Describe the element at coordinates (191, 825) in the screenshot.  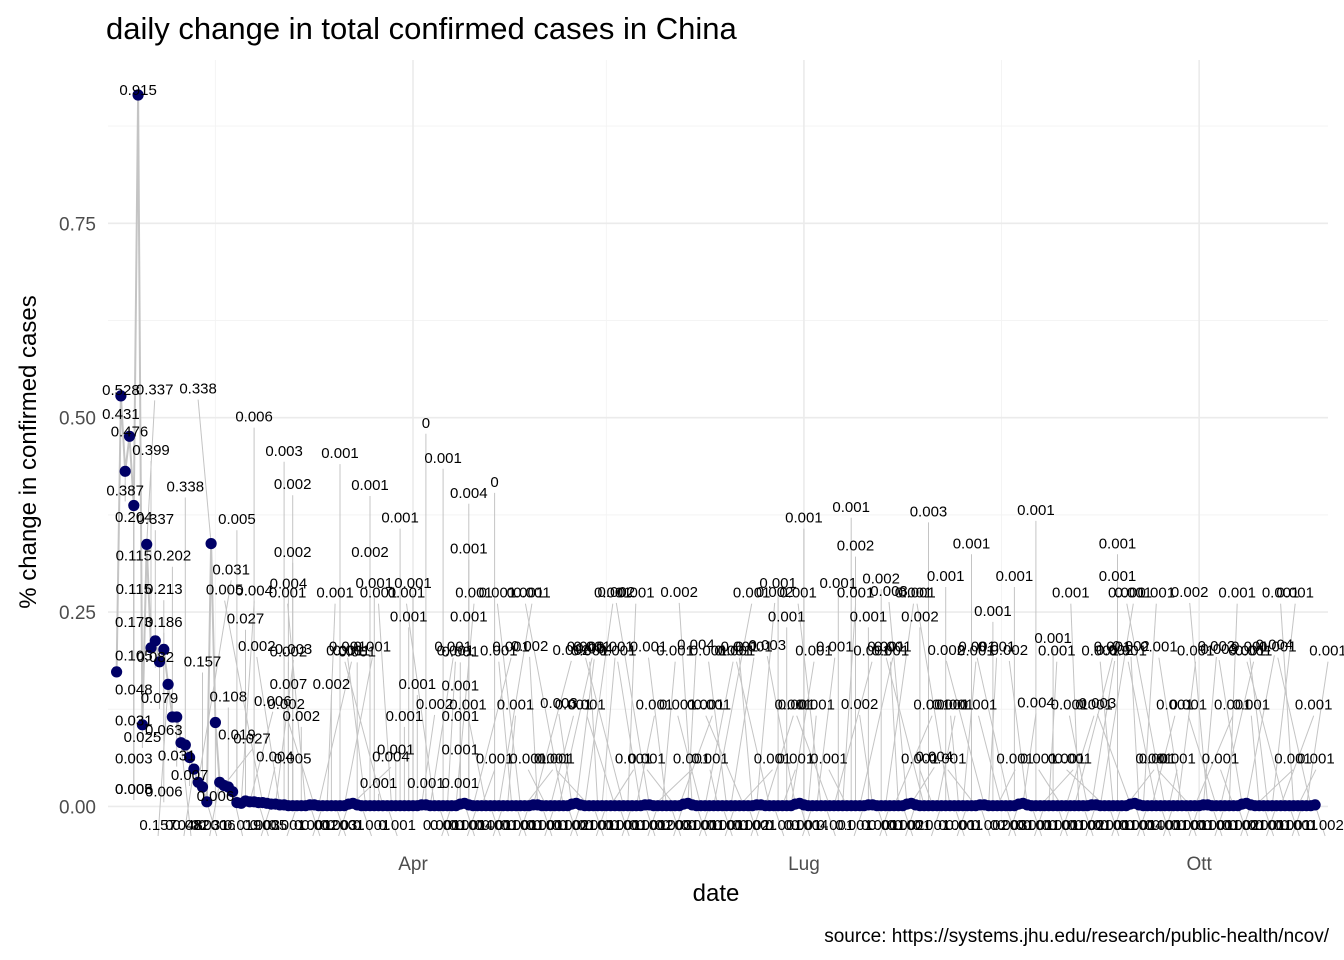
I see `data-label: 0.082` at that location.